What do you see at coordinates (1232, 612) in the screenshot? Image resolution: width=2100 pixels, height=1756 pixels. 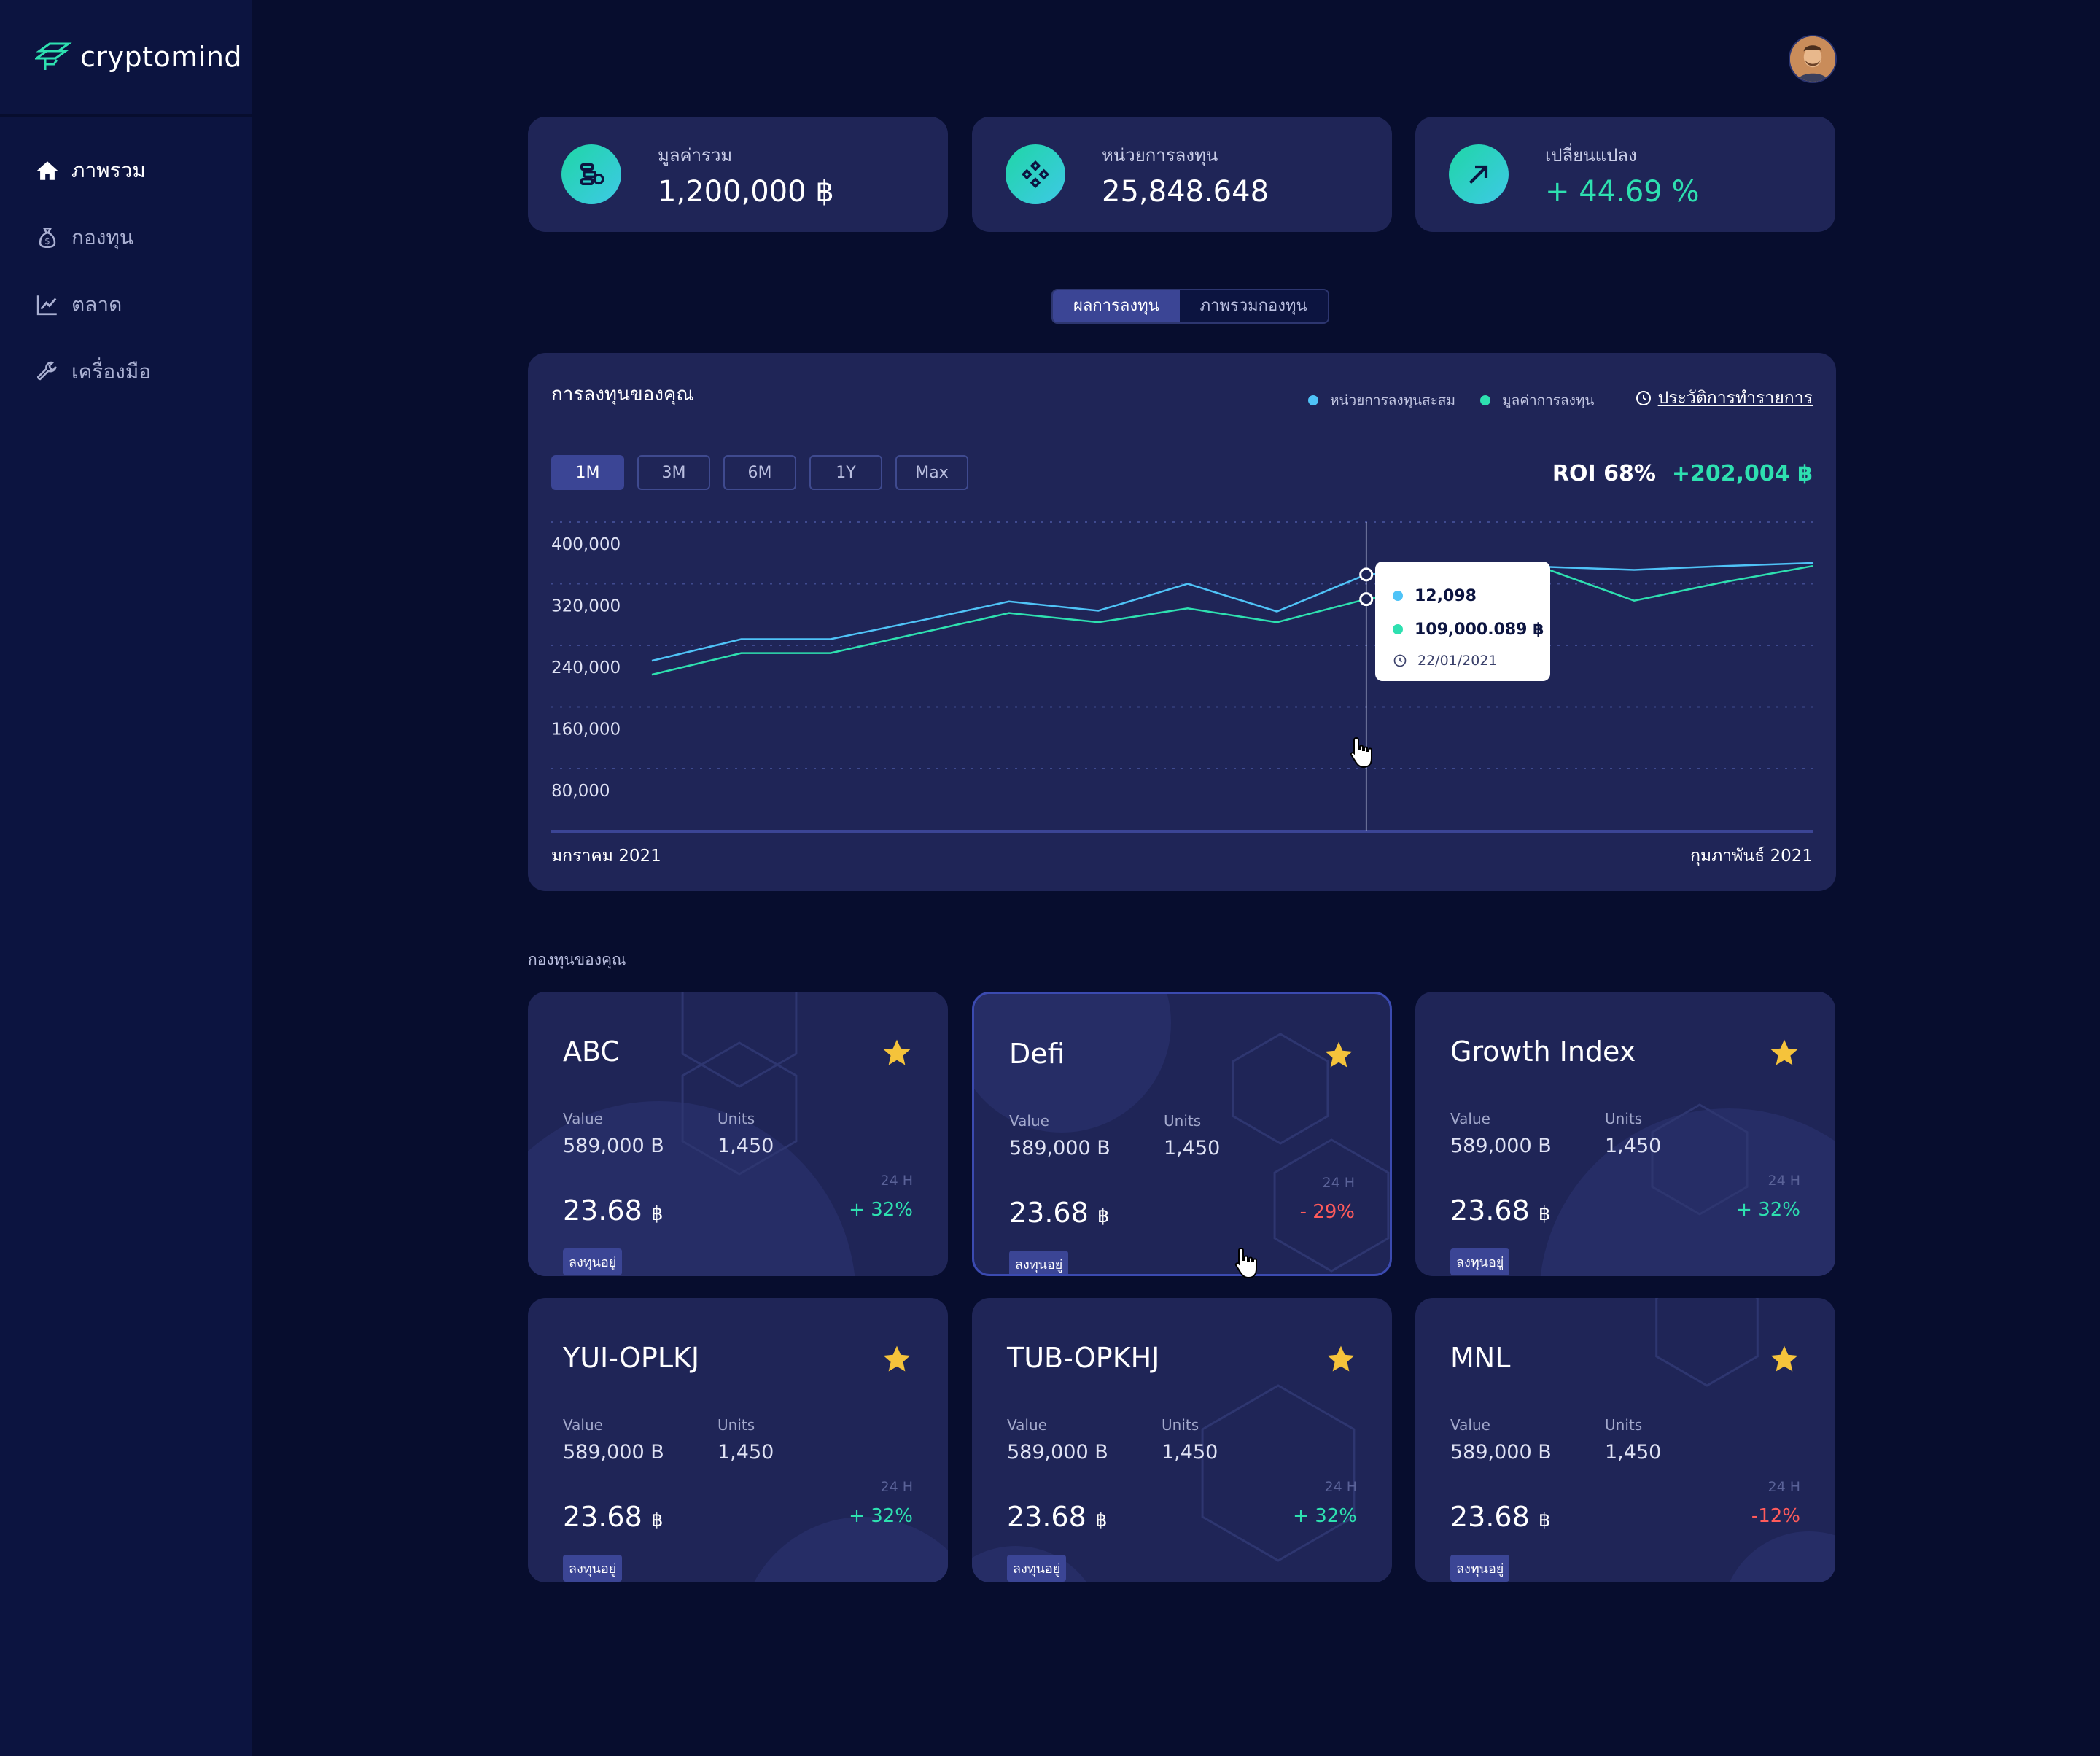 I see `series-line-units` at bounding box center [1232, 612].